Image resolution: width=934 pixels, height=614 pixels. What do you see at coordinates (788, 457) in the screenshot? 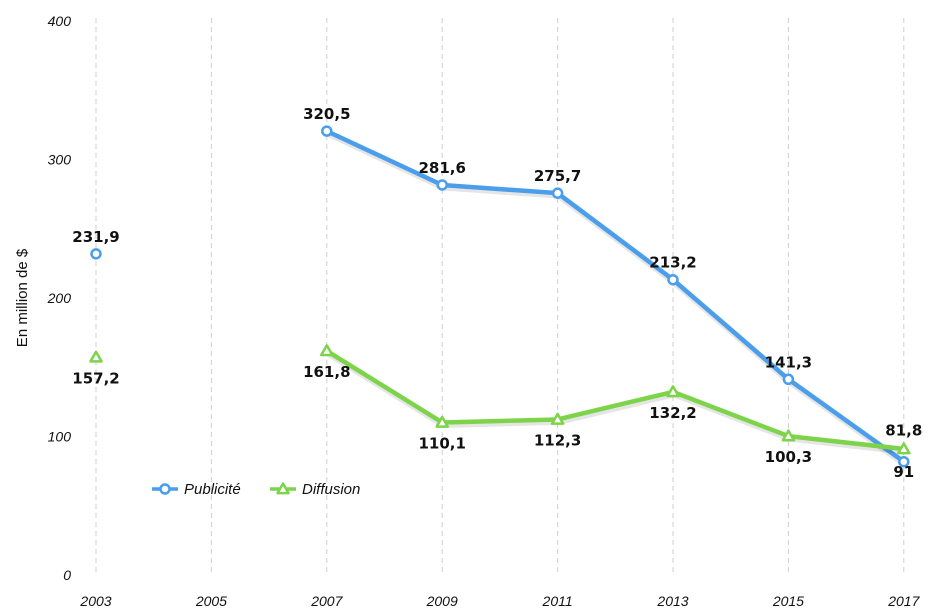
I see `data-label: 100,3` at bounding box center [788, 457].